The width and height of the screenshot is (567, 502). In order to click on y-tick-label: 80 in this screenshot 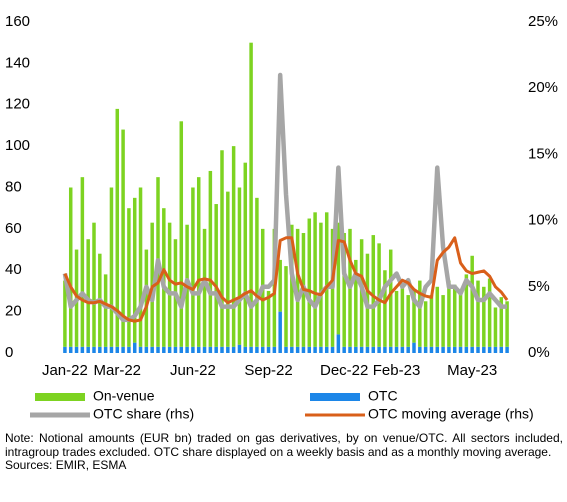, I will do `click(13, 186)`.